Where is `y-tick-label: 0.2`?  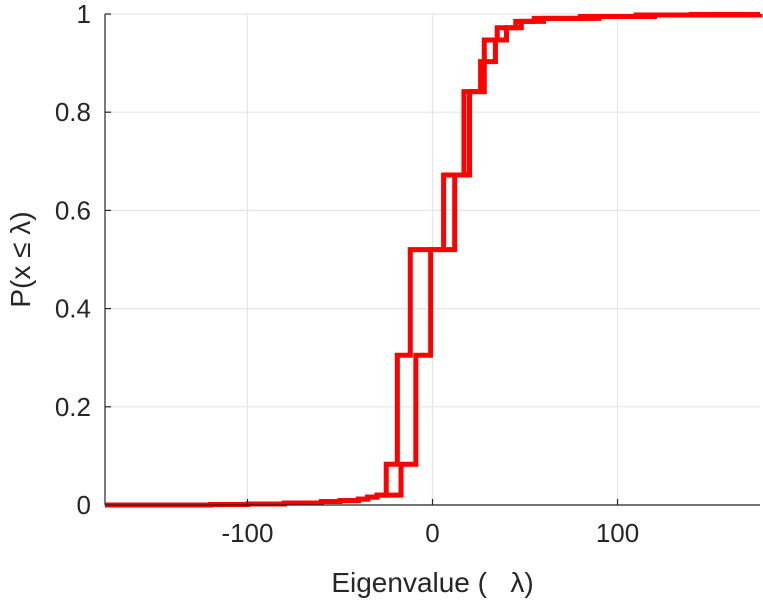
y-tick-label: 0.2 is located at coordinates (73, 407).